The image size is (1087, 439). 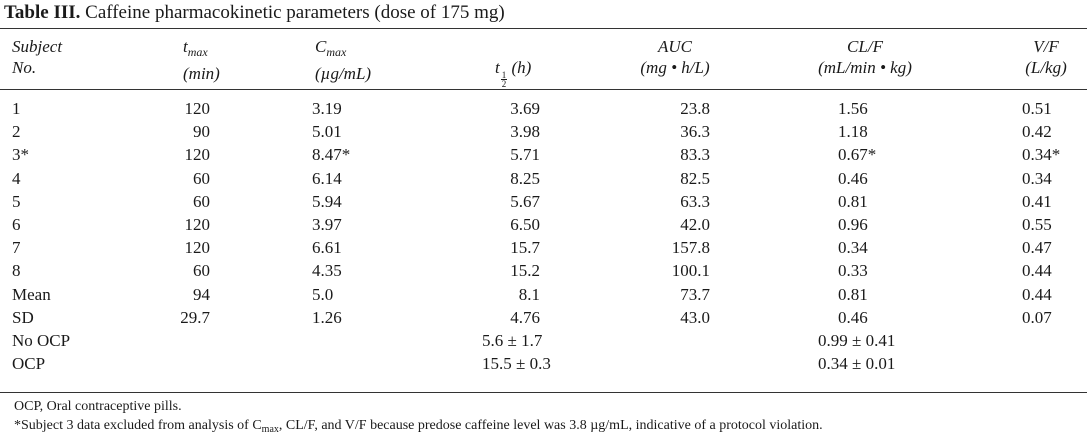 What do you see at coordinates (525, 248) in the screenshot?
I see `cell-thalf: 15.7` at bounding box center [525, 248].